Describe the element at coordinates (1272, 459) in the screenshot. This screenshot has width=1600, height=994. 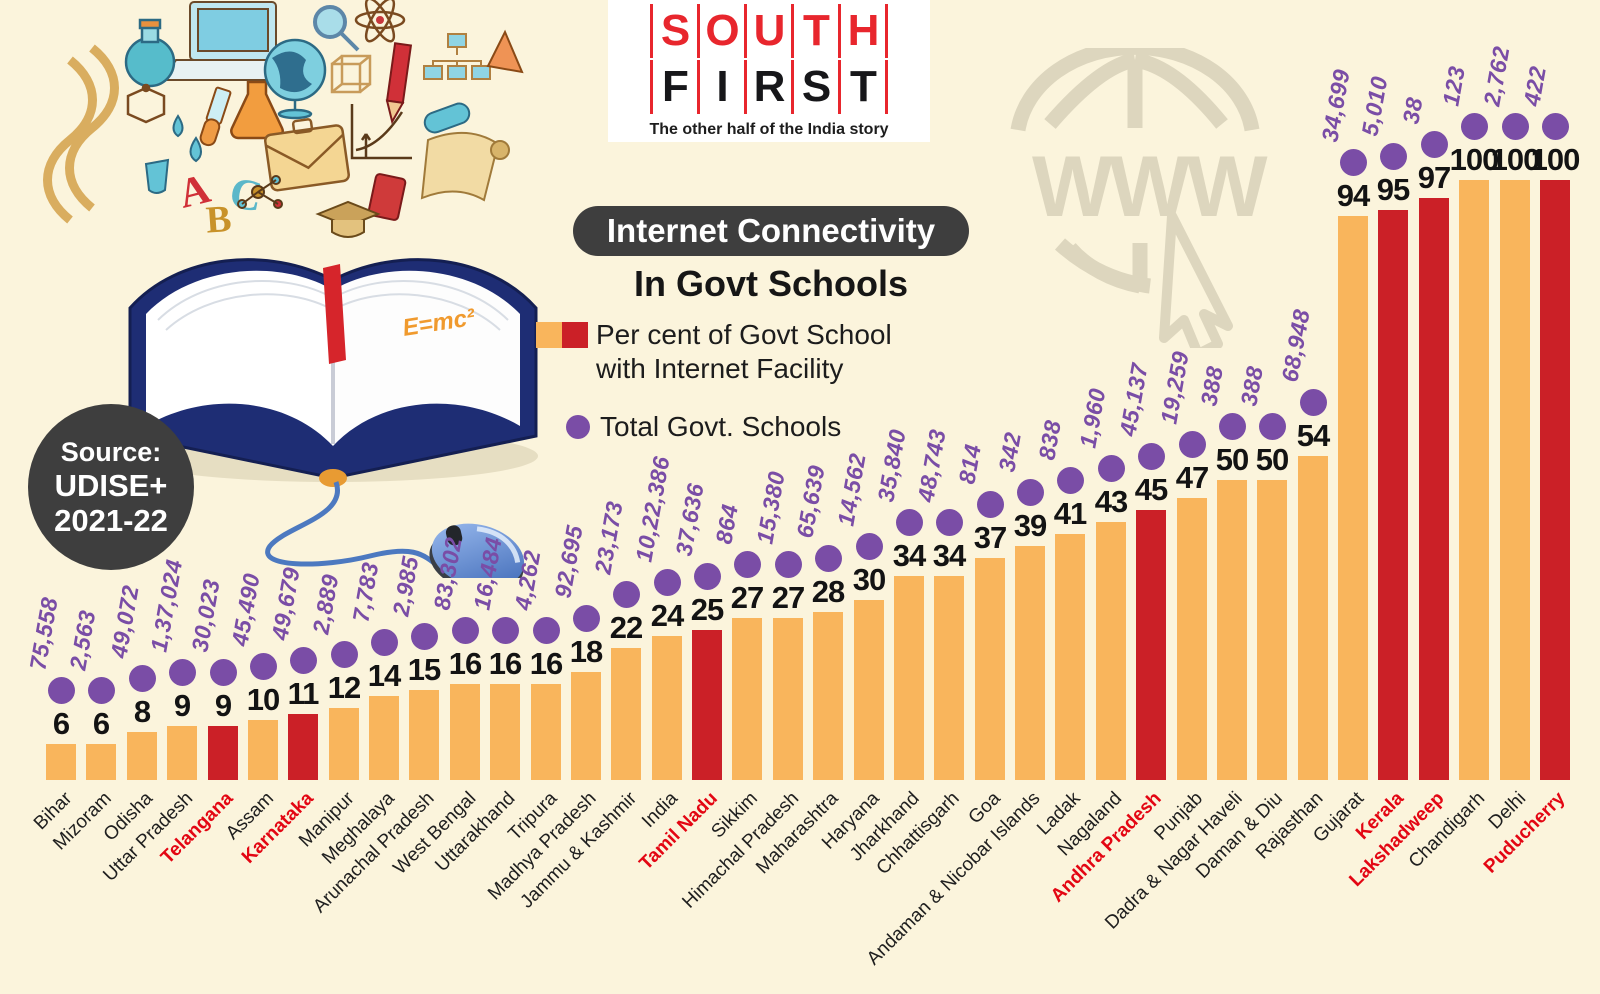
I see `percent-label: 50` at that location.